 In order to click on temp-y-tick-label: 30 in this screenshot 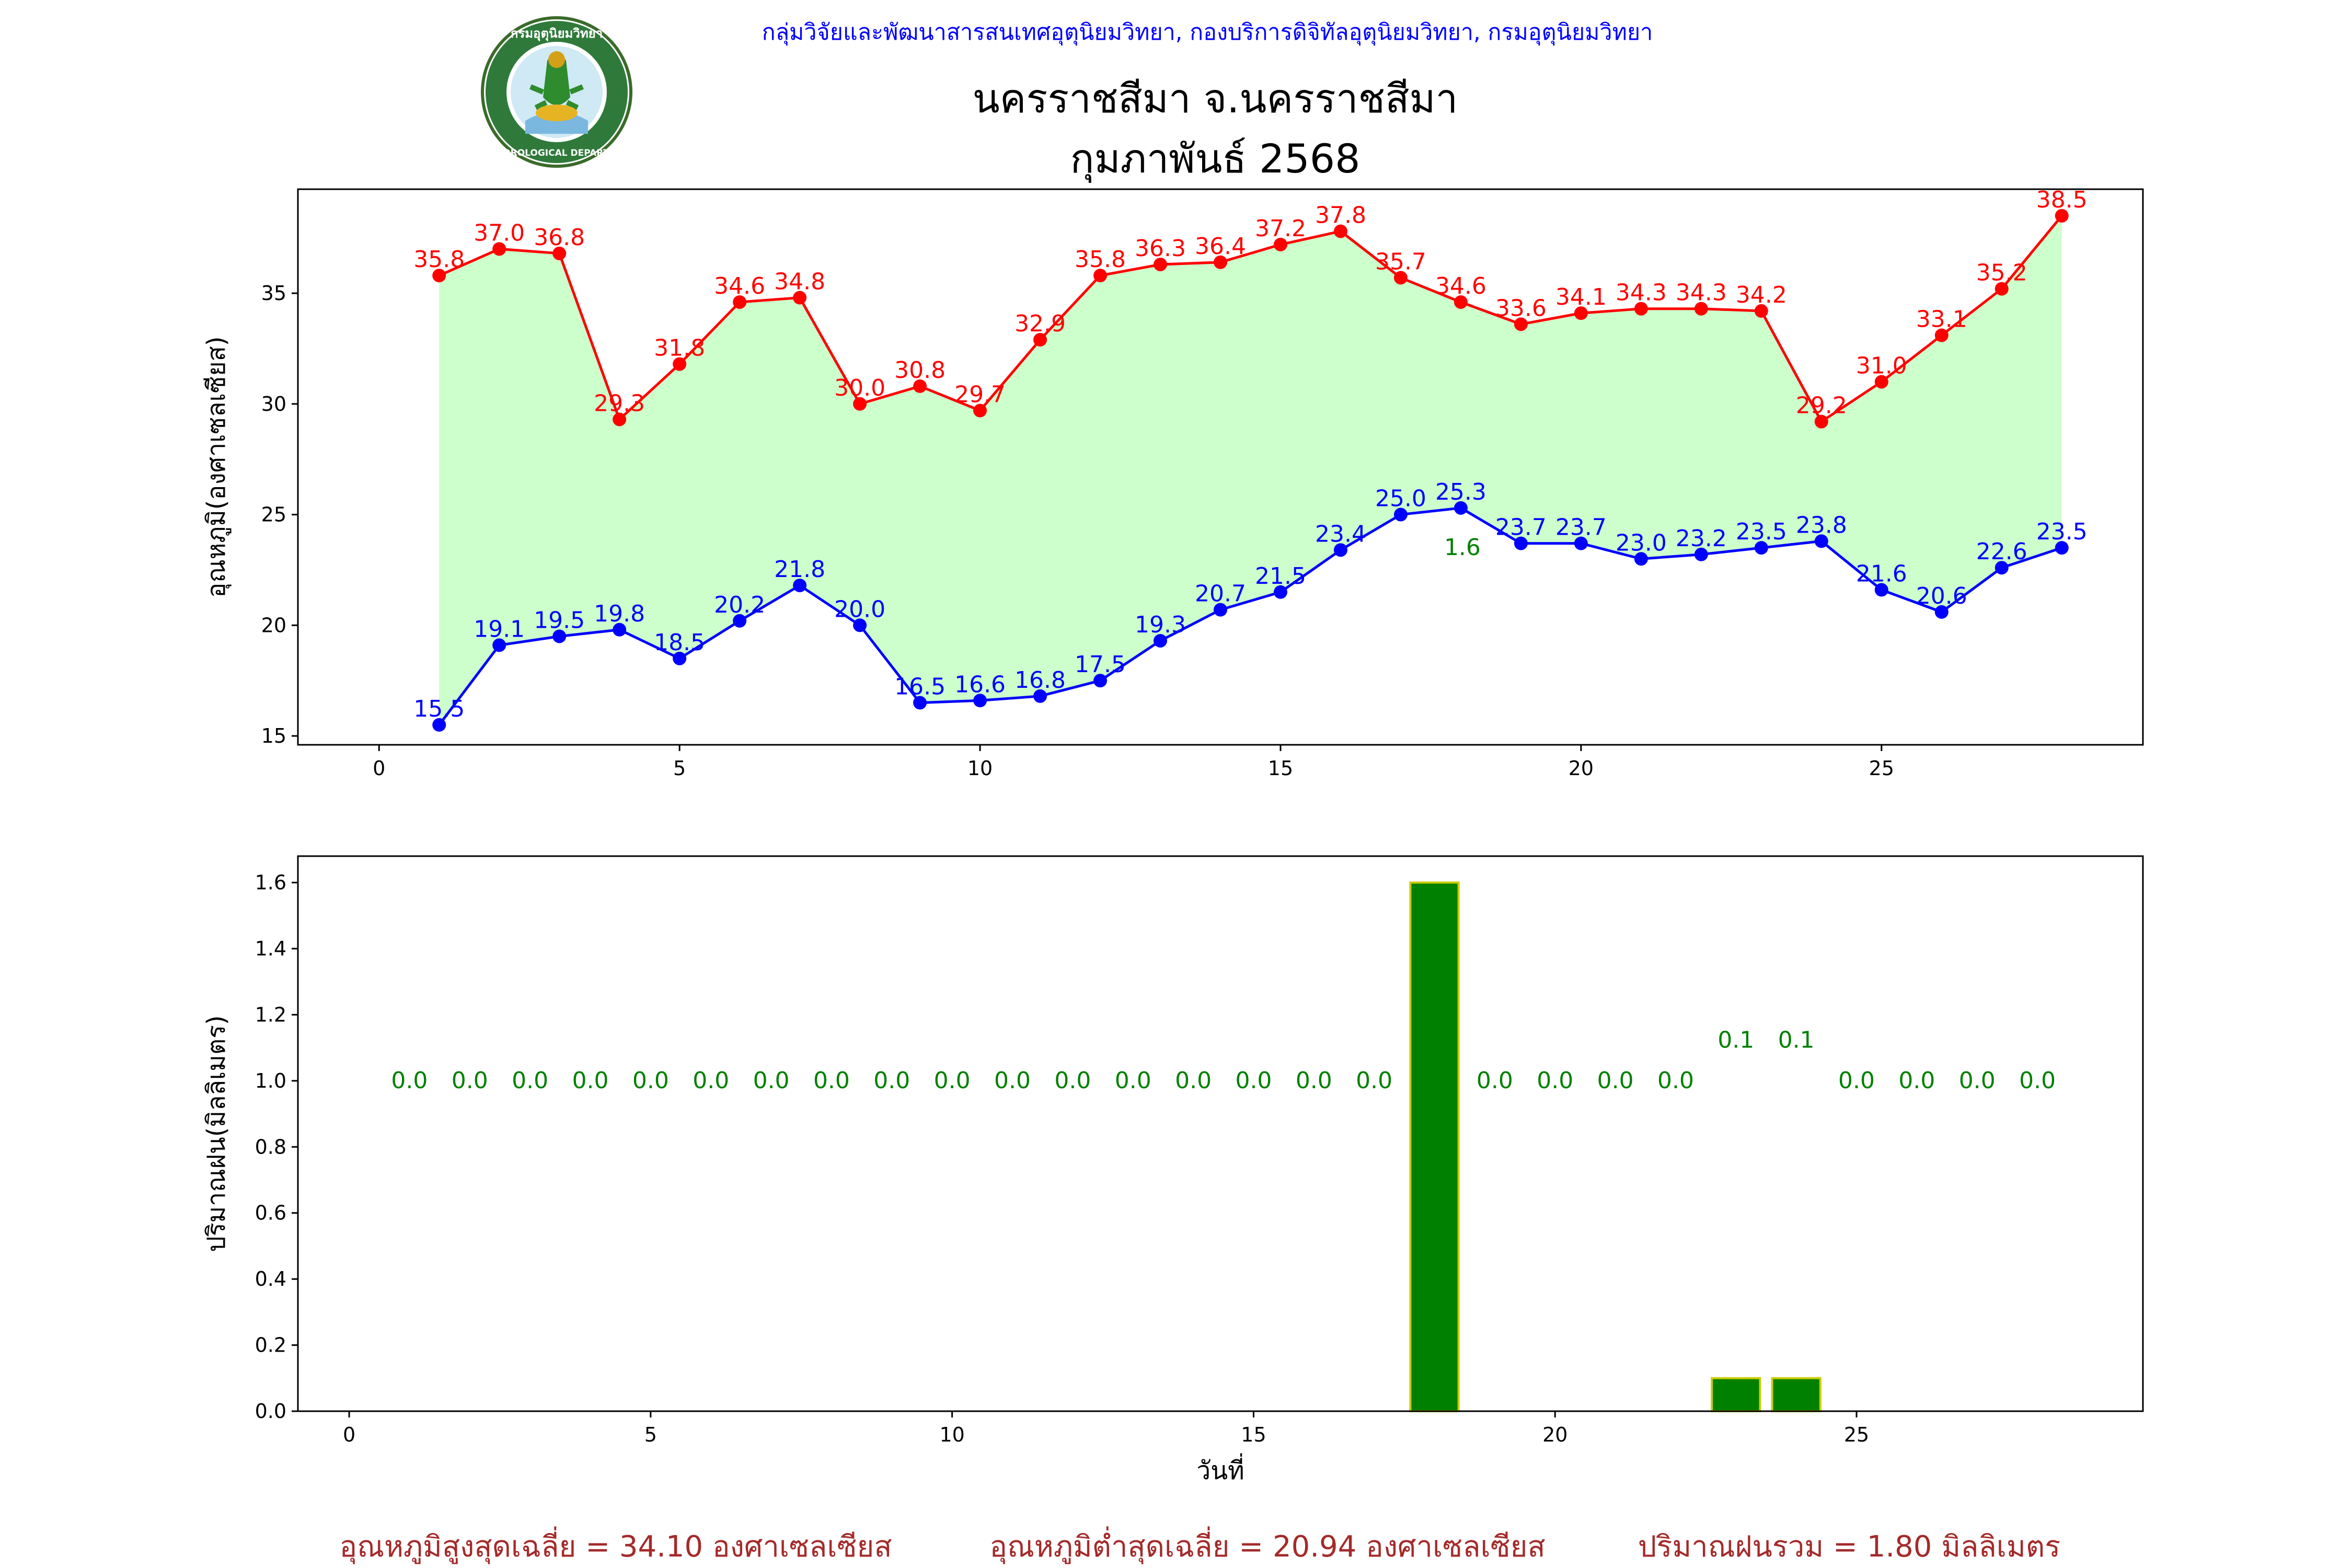, I will do `click(273, 404)`.